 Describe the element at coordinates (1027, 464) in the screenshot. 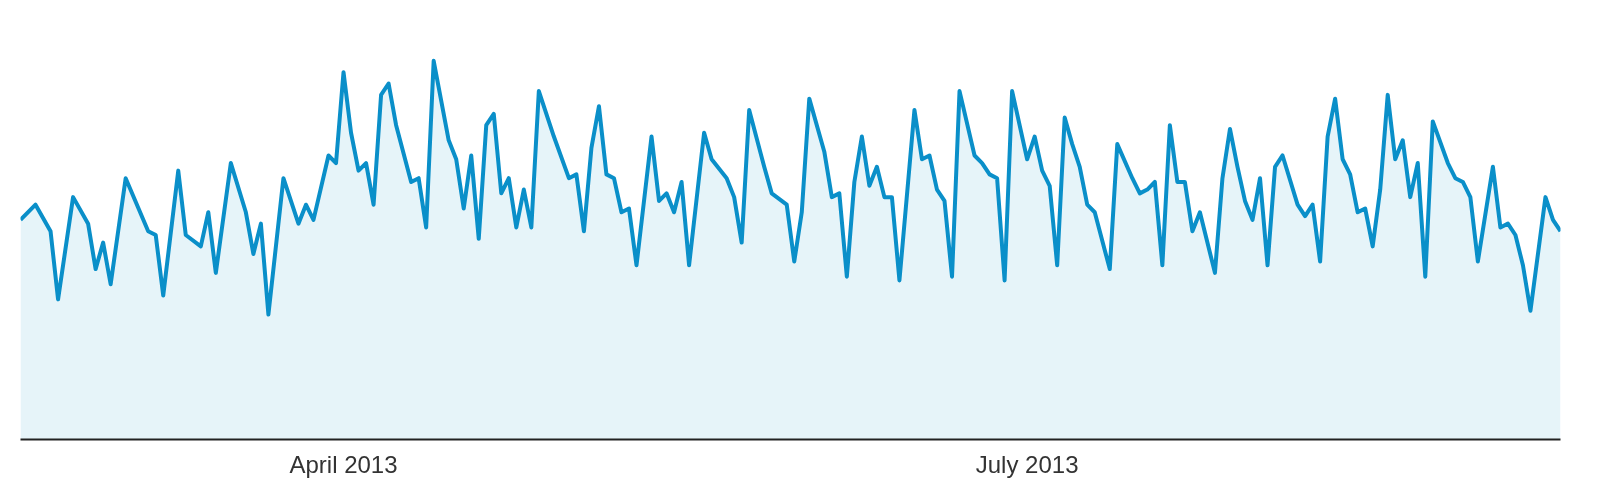

I see `x-tick-label: July 2013` at that location.